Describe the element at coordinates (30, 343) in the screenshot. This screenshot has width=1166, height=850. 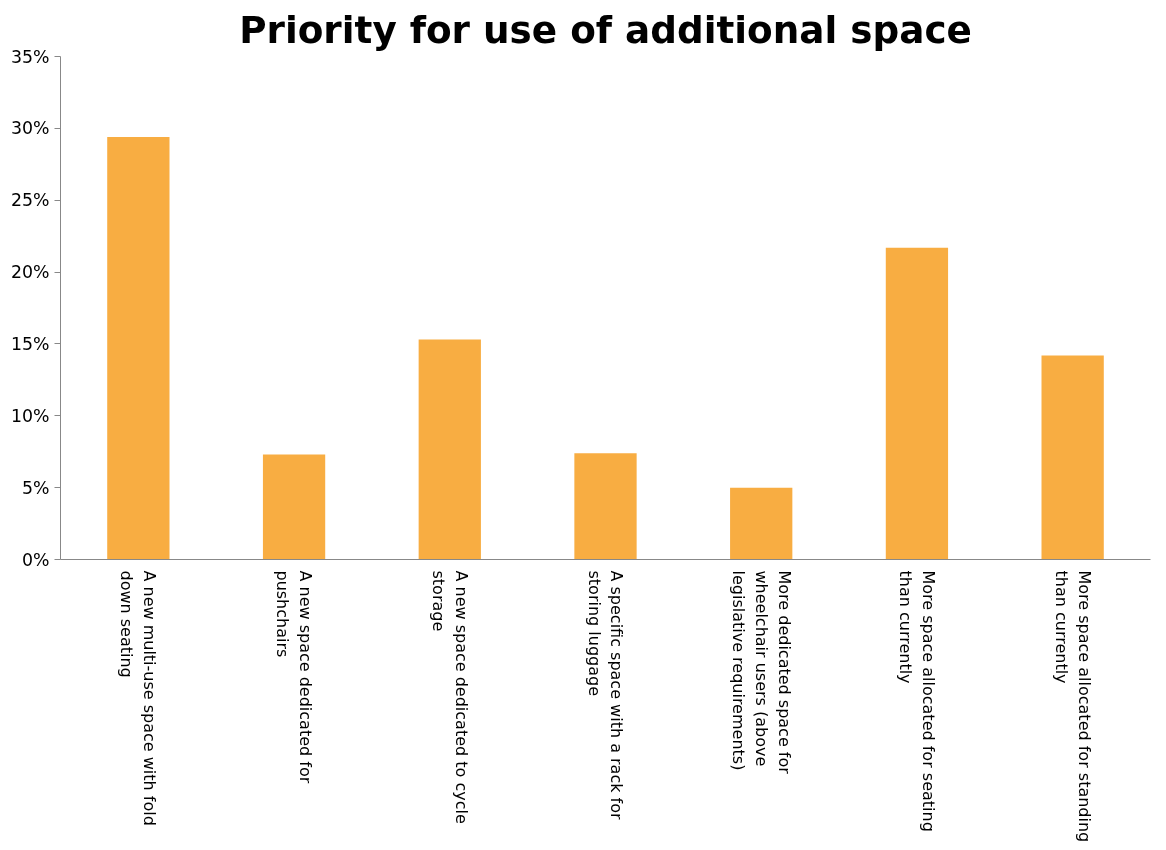
I see `y-tick-label: 15%` at that location.